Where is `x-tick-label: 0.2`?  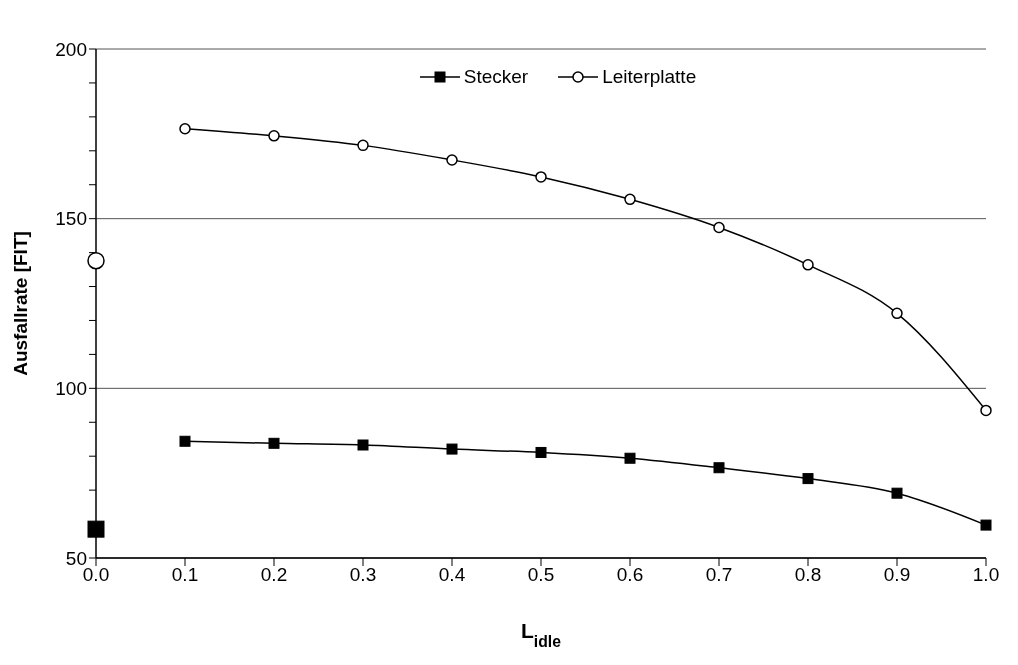
x-tick-label: 0.2 is located at coordinates (274, 575).